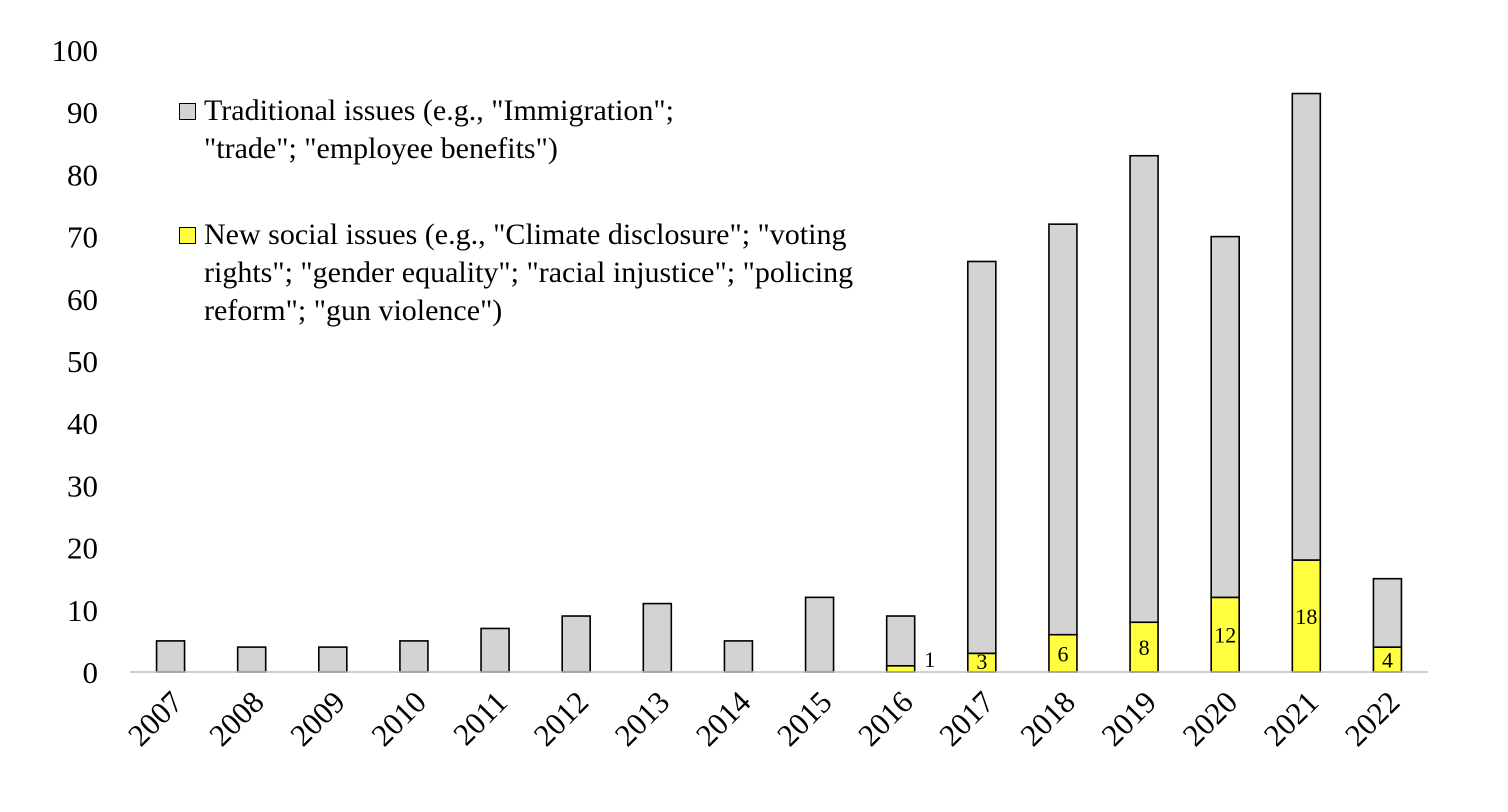 This screenshot has height=812, width=1508. What do you see at coordinates (82, 485) in the screenshot?
I see `y-tick-label: 30` at bounding box center [82, 485].